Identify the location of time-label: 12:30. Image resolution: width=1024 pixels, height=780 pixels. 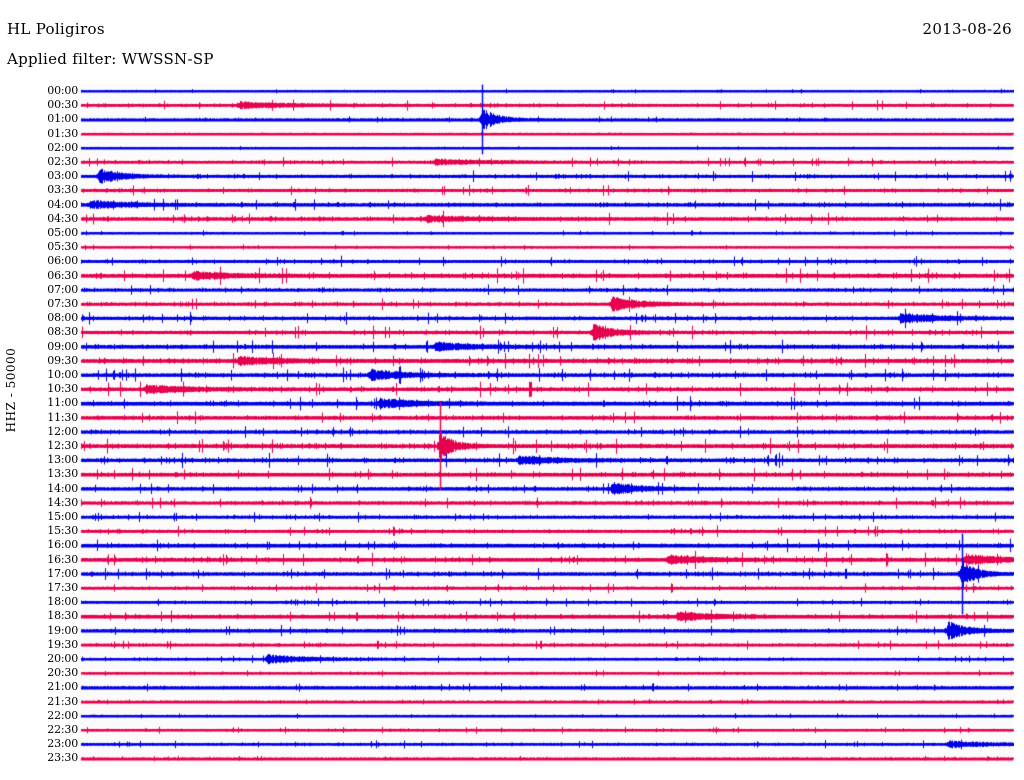
(62, 445).